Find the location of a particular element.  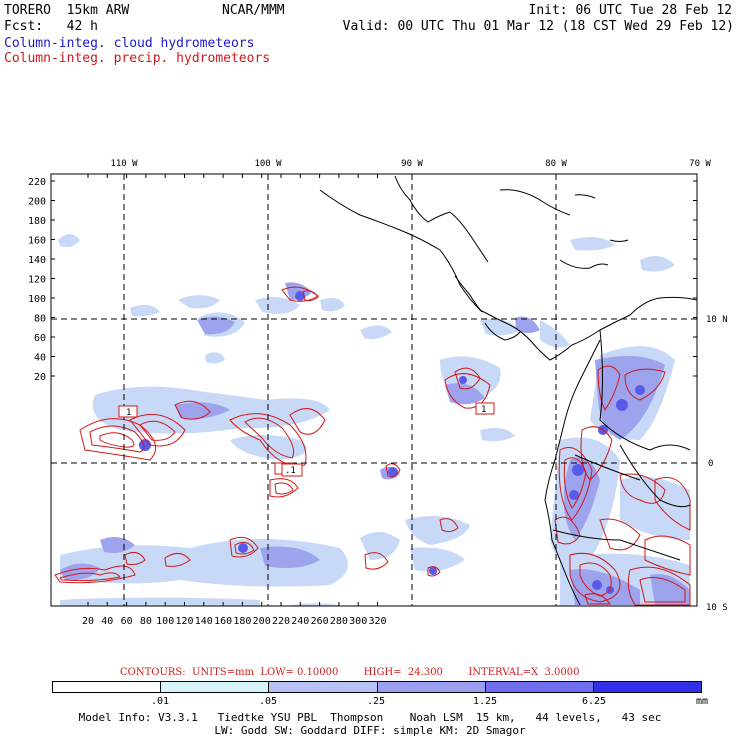

lat-label-10s: 10 S is located at coordinates (717, 608).